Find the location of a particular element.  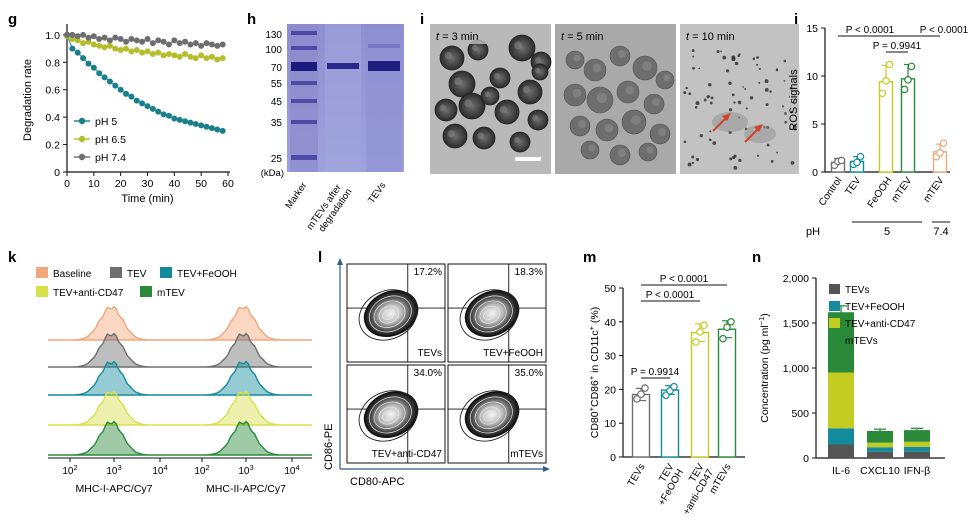

n-y-tick-label: 1,500 is located at coordinates (796, 324).